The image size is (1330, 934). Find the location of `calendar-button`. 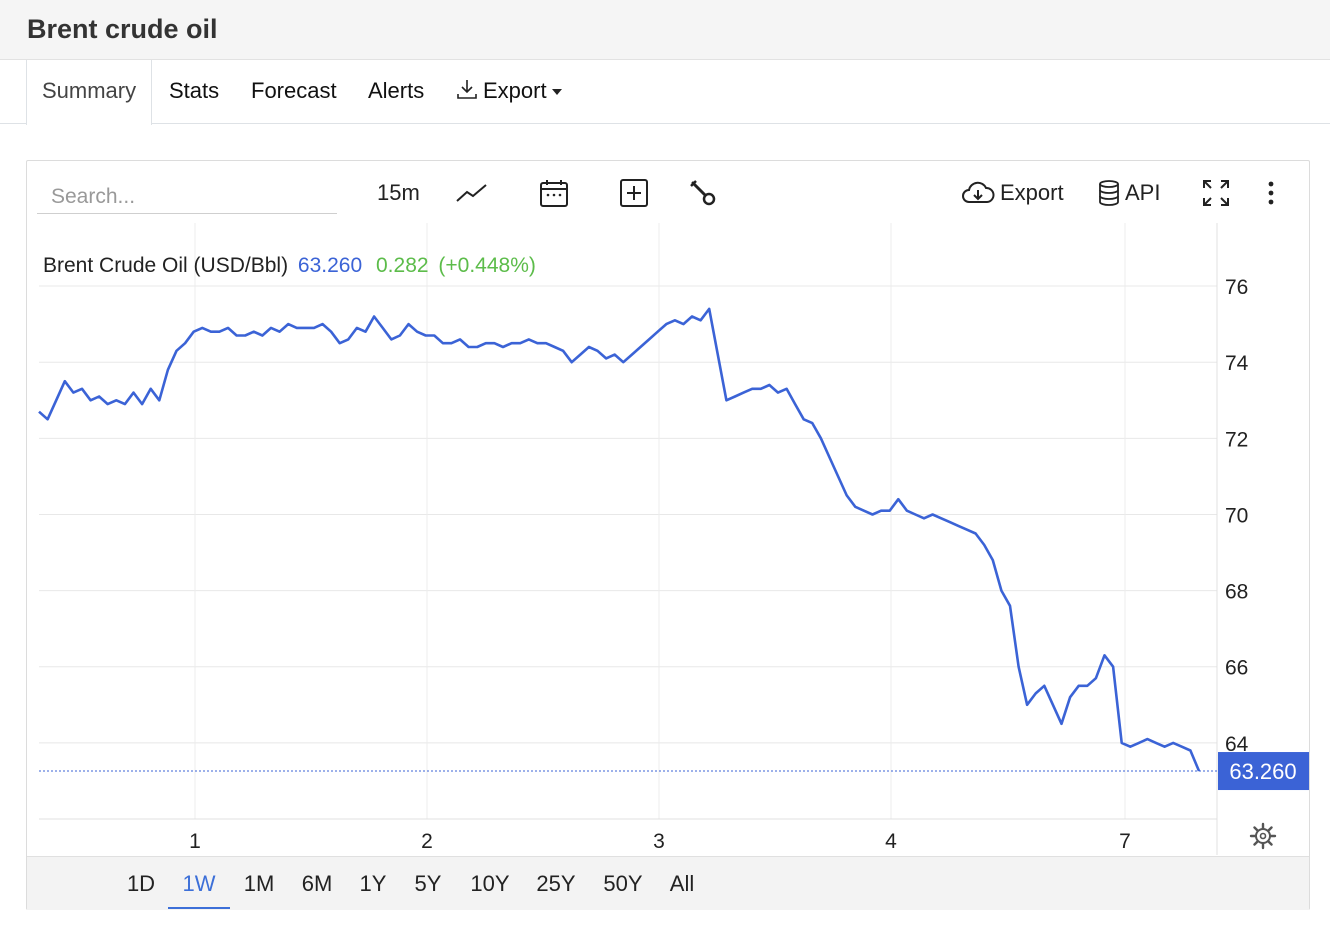

calendar-button is located at coordinates (554, 193).